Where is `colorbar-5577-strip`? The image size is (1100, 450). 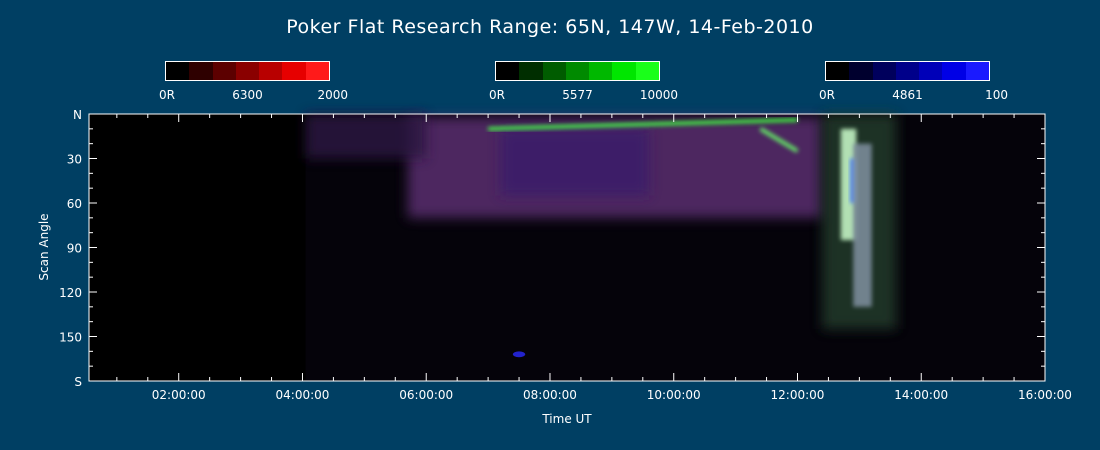
colorbar-5577-strip is located at coordinates (577, 71).